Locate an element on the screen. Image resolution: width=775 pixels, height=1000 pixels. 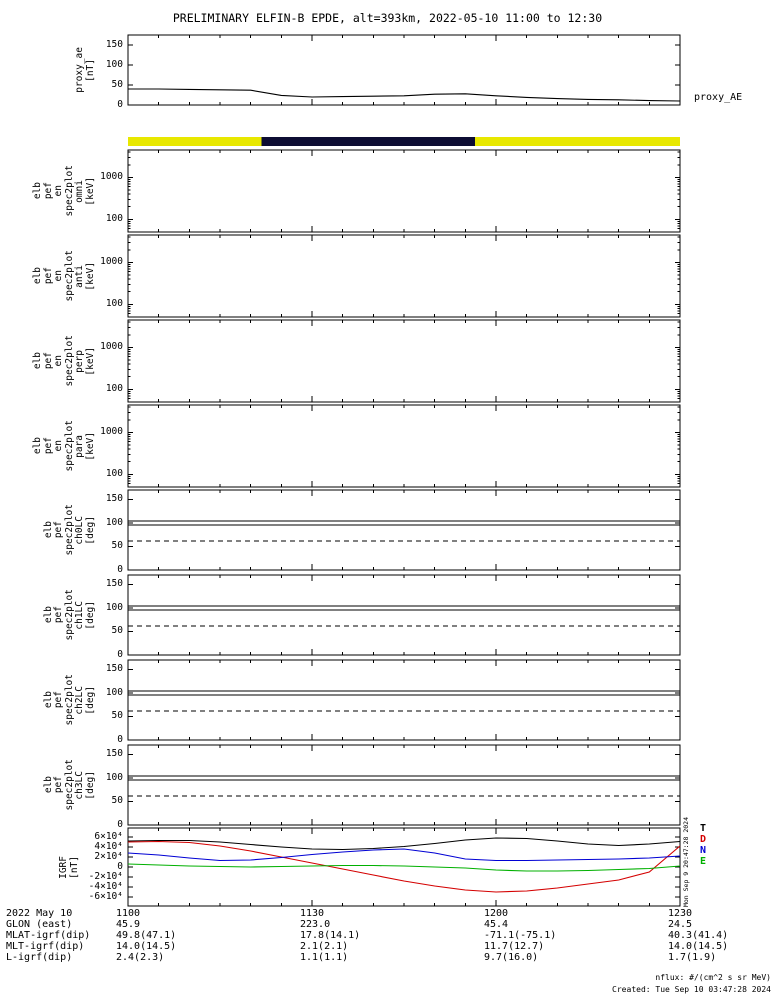
glon-label: GLON (east) is located at coordinates (39, 924).